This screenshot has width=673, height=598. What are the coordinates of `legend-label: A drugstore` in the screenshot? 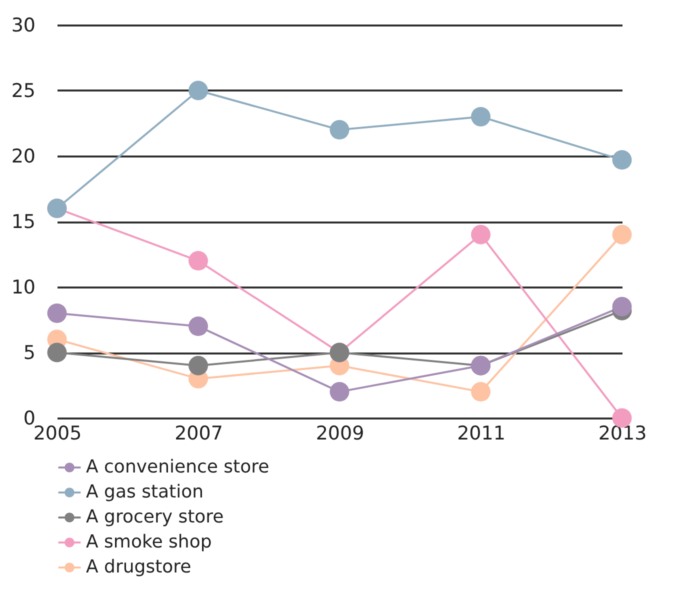 It's located at (139, 567).